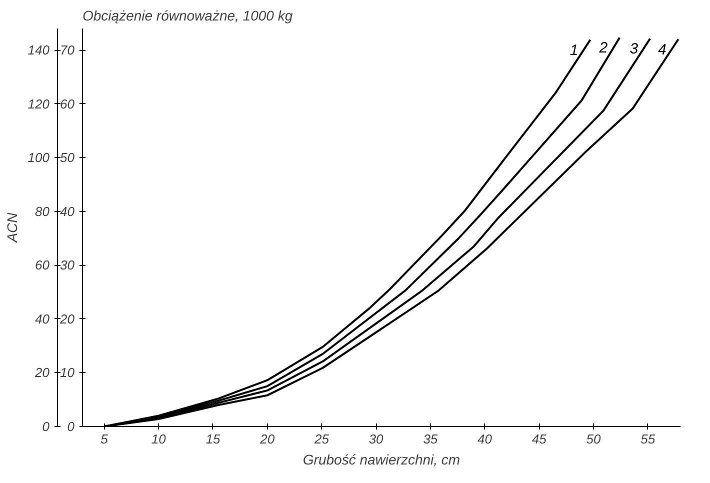 Image resolution: width=710 pixels, height=483 pixels. What do you see at coordinates (71, 426) in the screenshot?
I see `y-tick-label: 0` at bounding box center [71, 426].